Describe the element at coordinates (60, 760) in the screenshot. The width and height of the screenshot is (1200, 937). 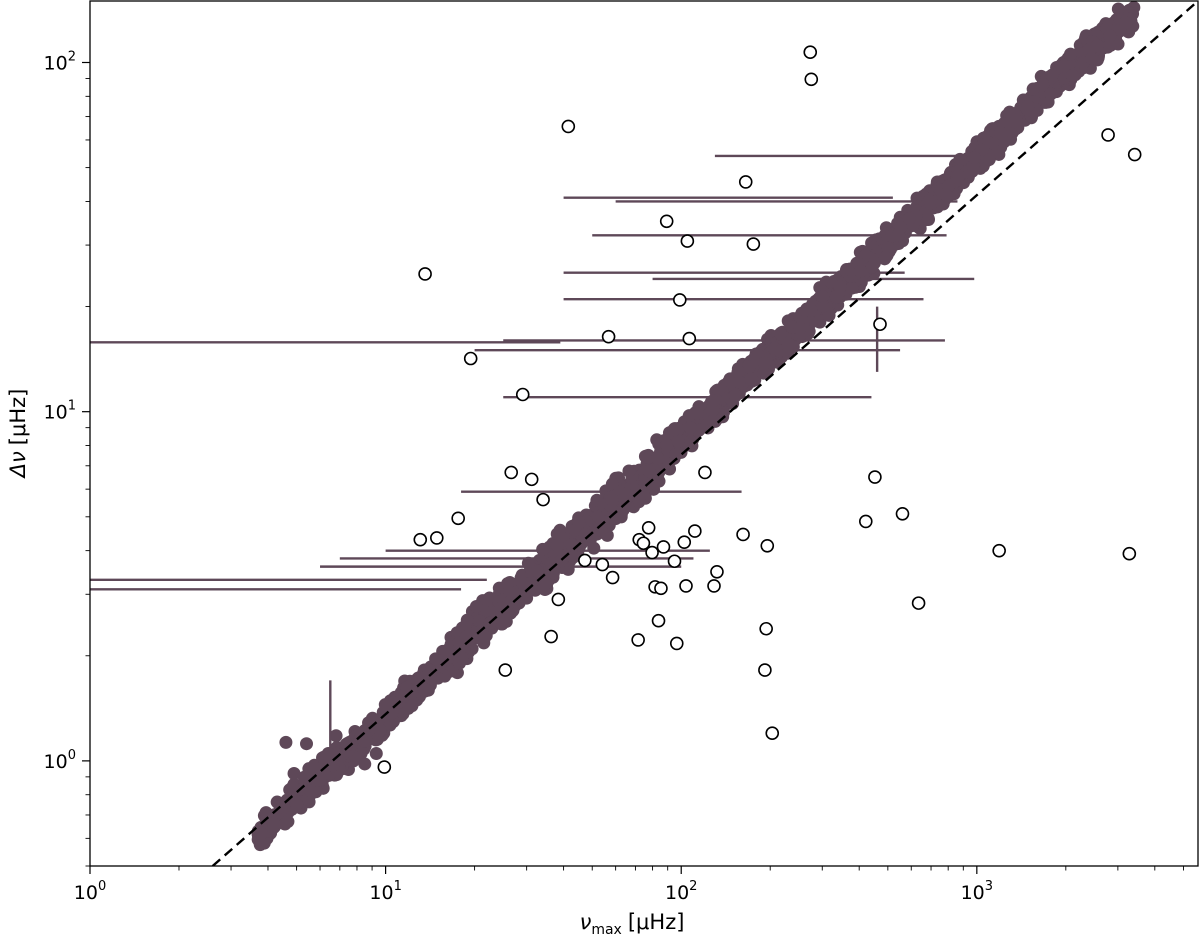
I see `y-tick-label: 10⁰` at that location.